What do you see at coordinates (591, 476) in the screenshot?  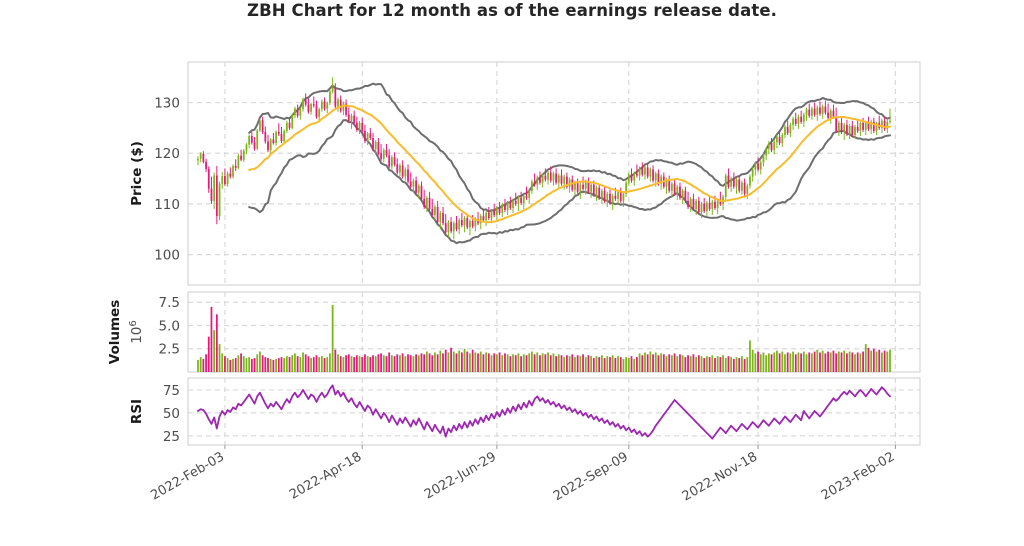 I see `x-axis-date-label: 2022-Sep-09` at bounding box center [591, 476].